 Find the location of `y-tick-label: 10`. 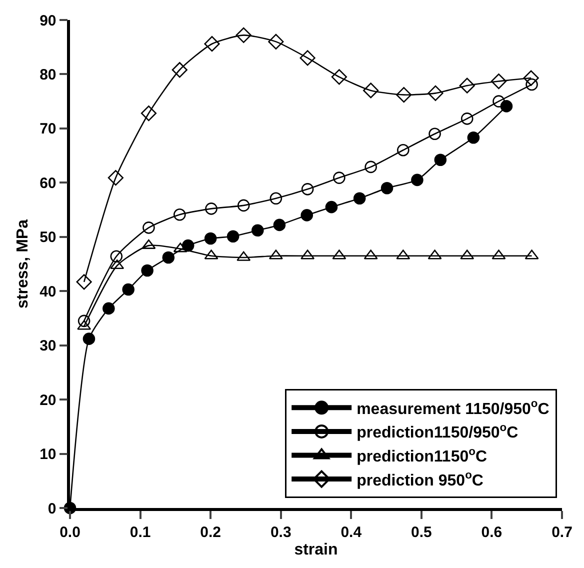

y-tick-label: 10 is located at coordinates (48, 455).